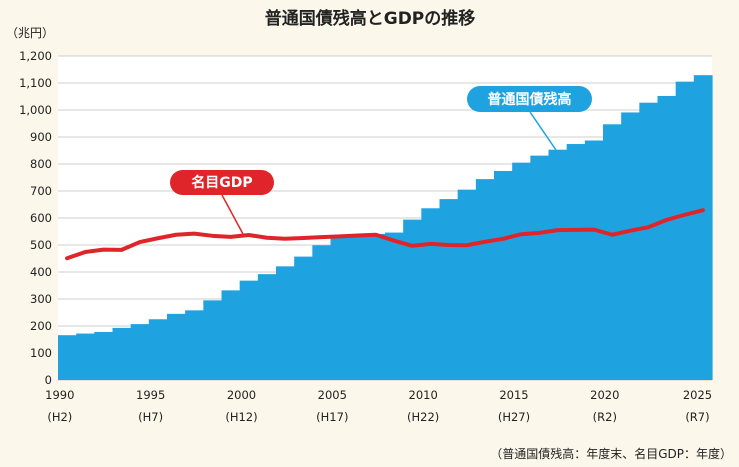 Image resolution: width=739 pixels, height=467 pixels. What do you see at coordinates (697, 417) in the screenshot?
I see `x-tick-era-label: (R7)` at bounding box center [697, 417].